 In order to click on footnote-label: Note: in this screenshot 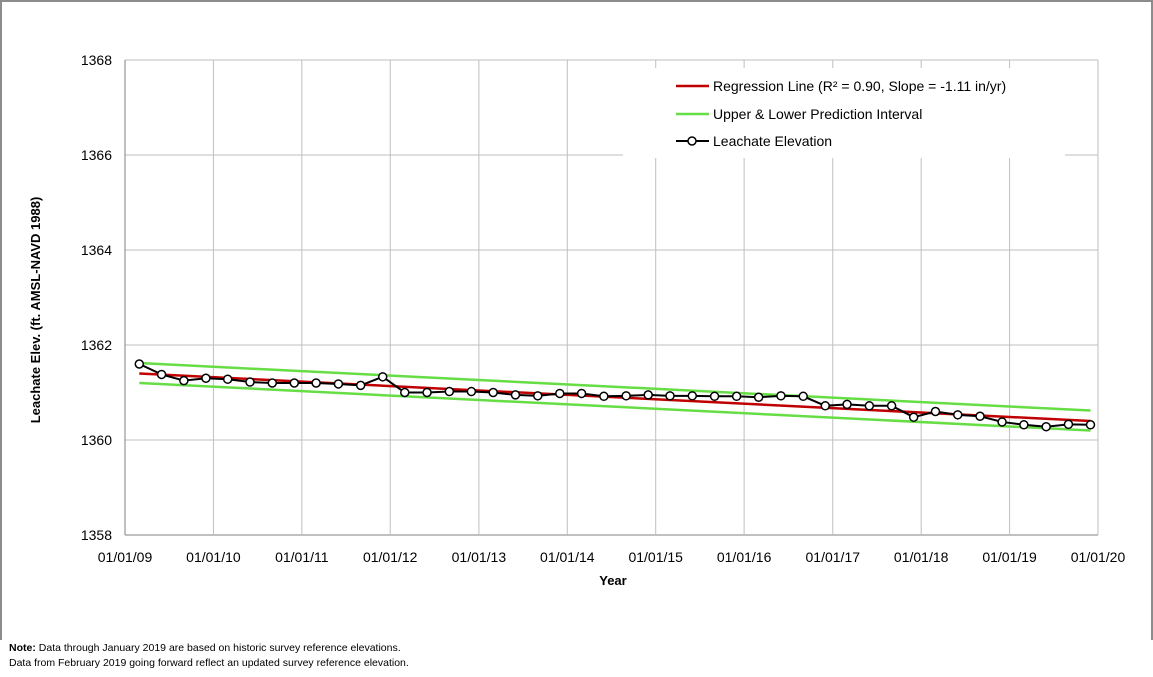, I will do `click(22, 648)`.